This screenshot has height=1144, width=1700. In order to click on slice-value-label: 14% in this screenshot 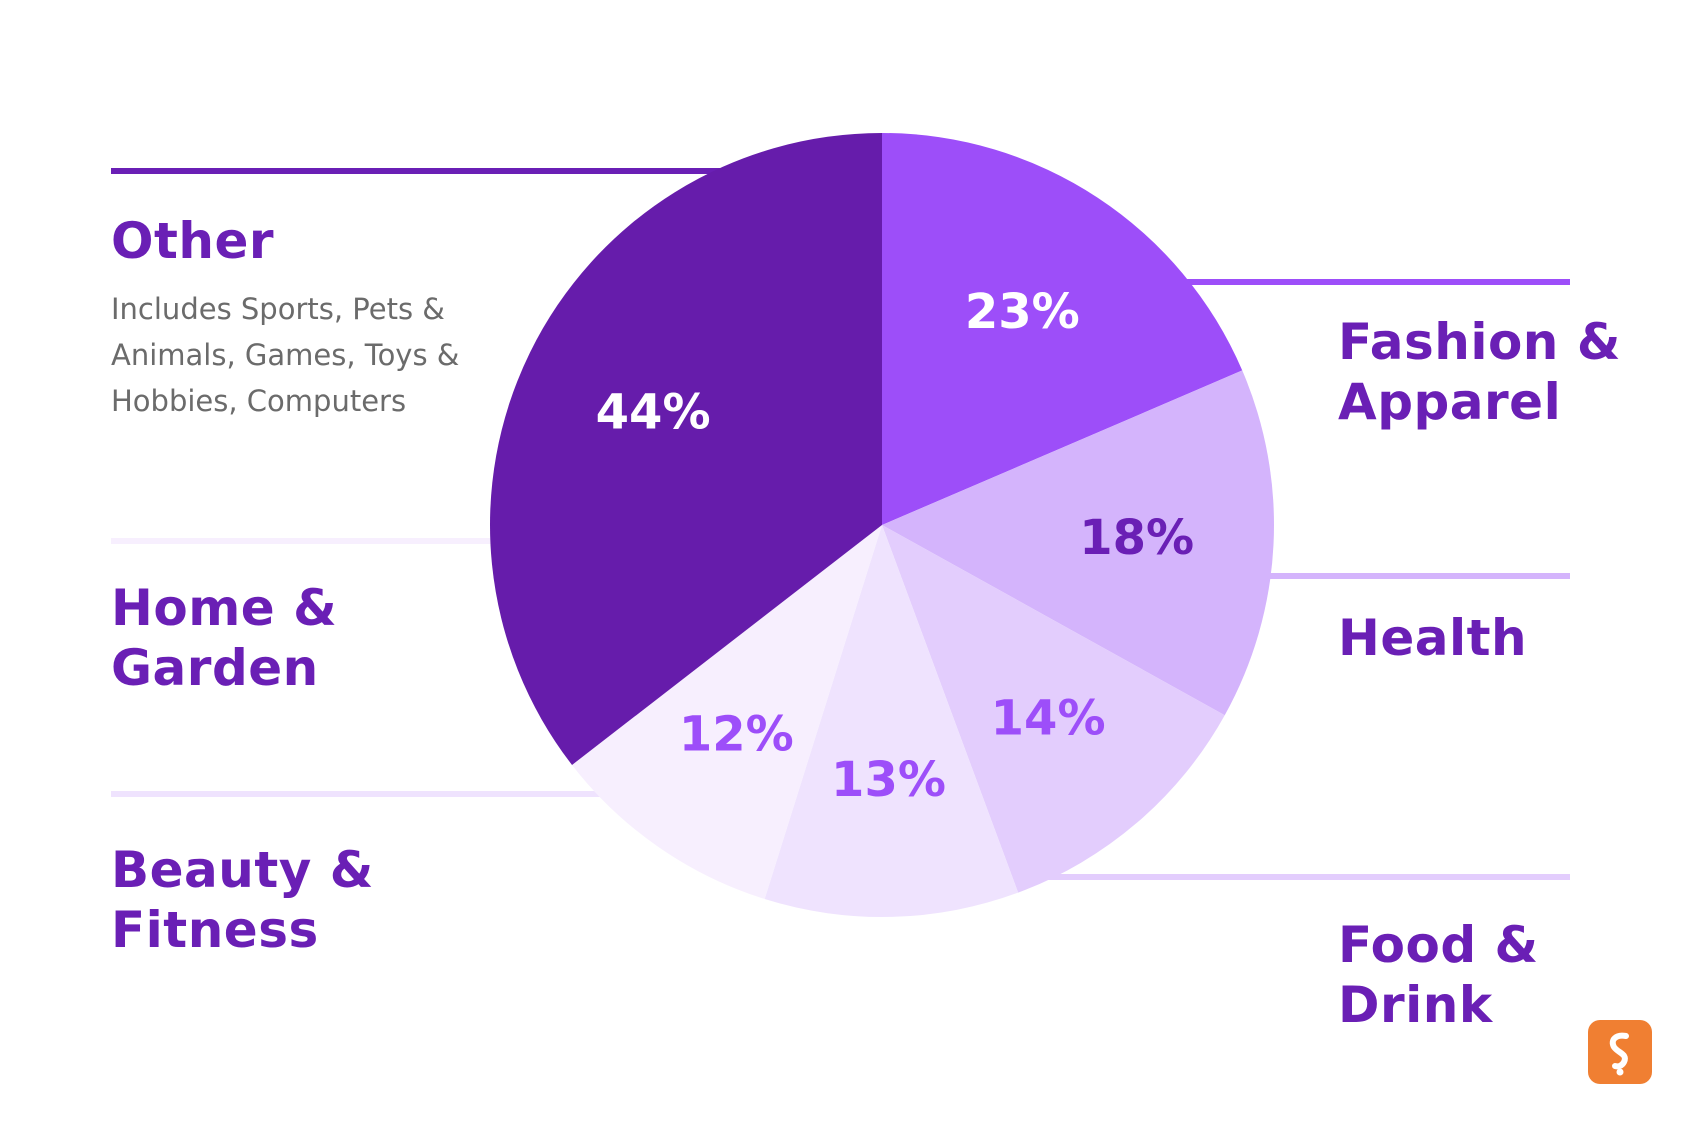, I will do `click(1048, 719)`.